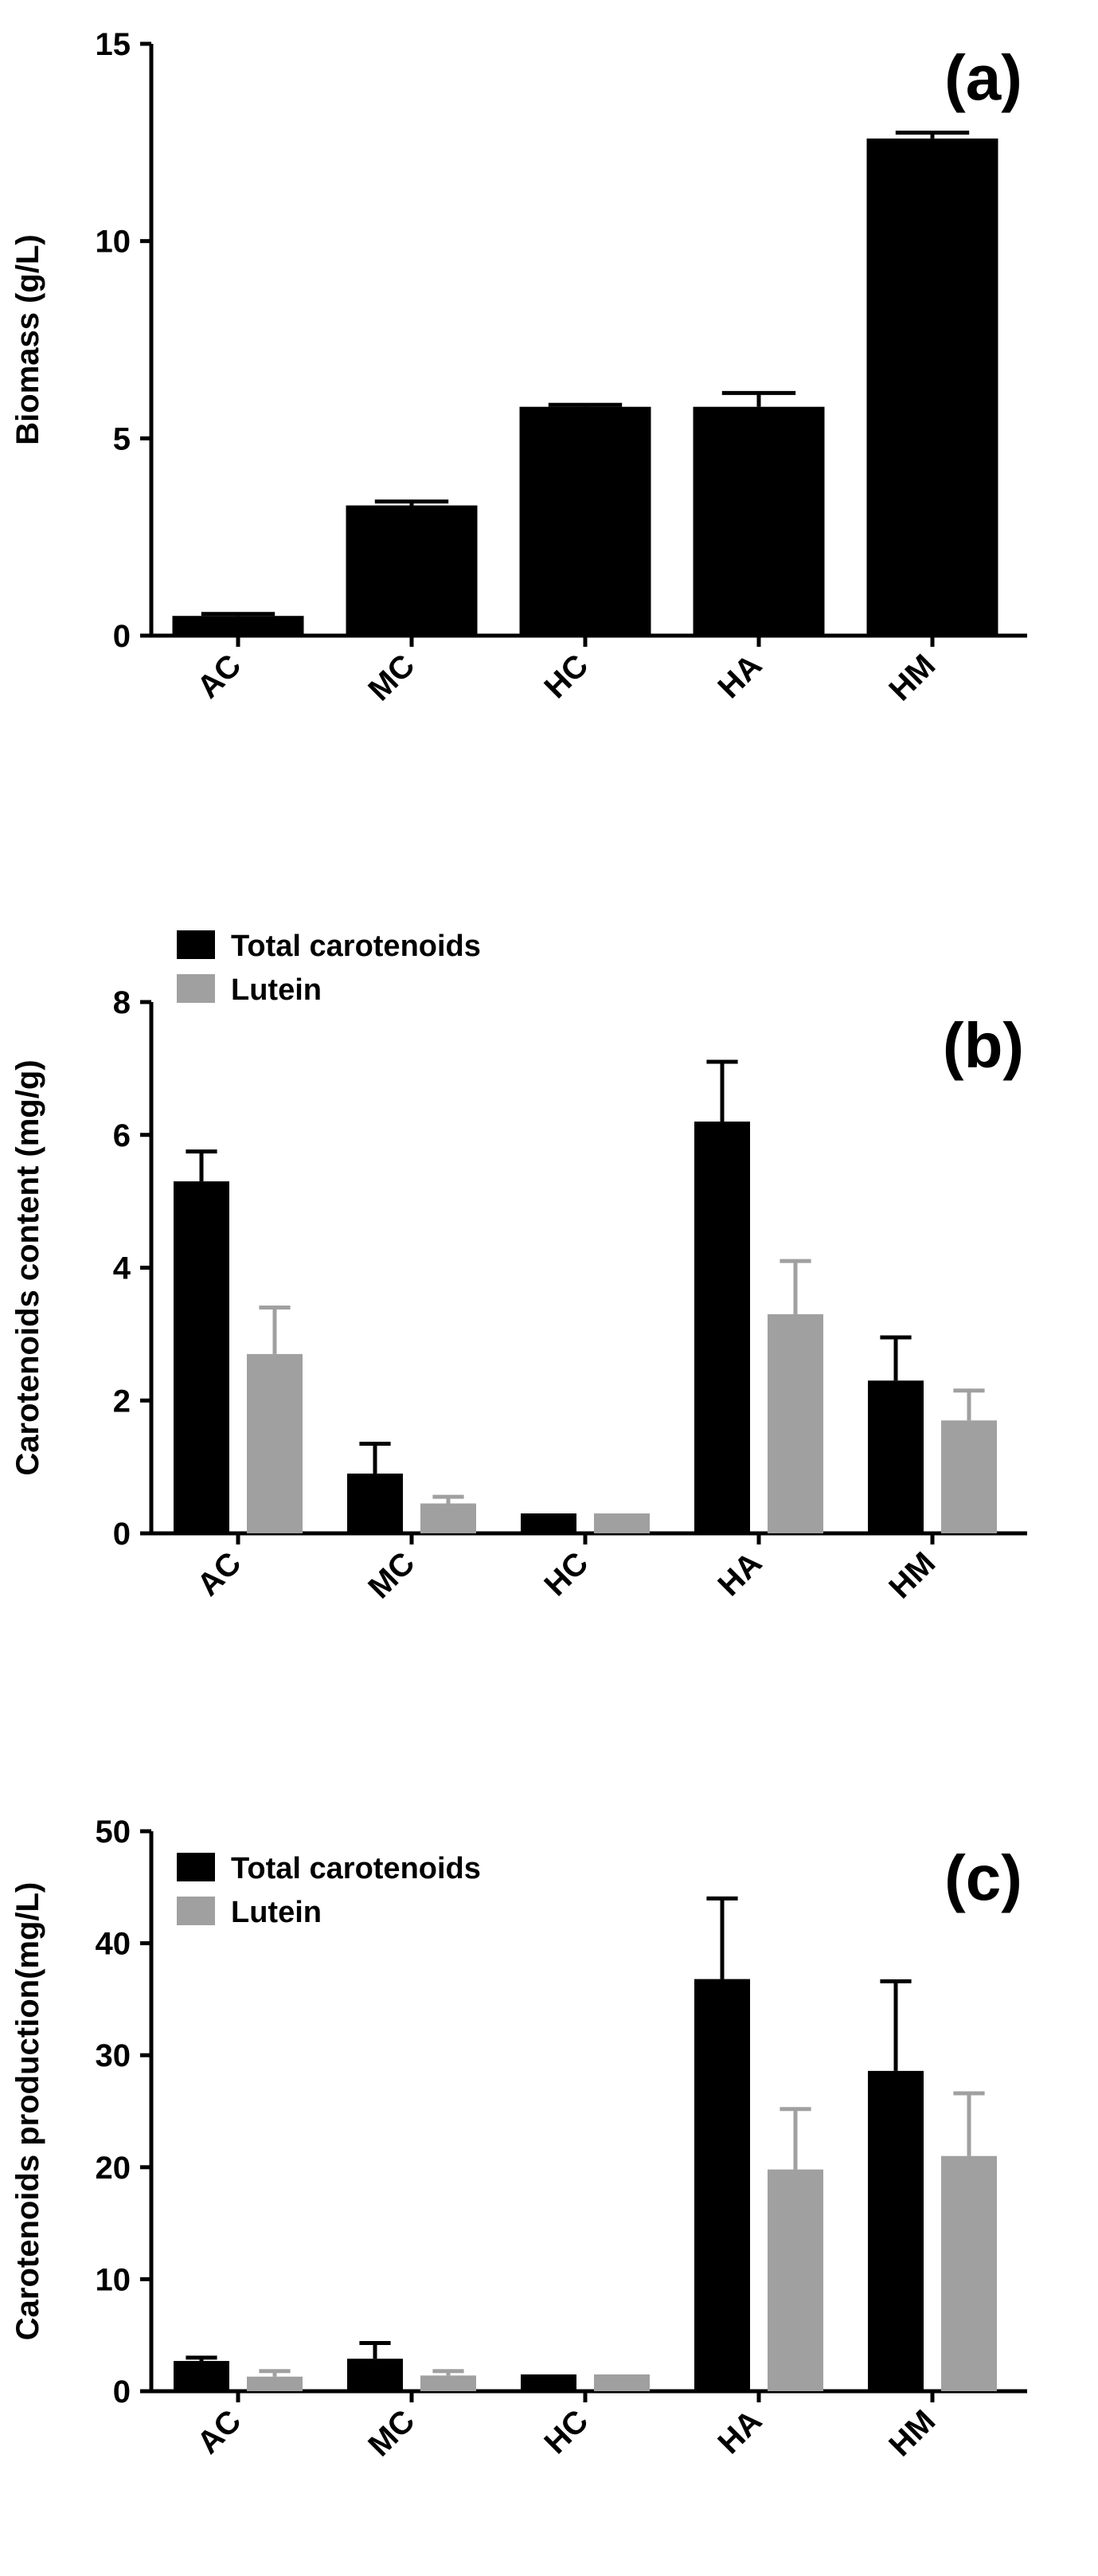 This screenshot has width=1098, height=2576. I want to click on y-tick-label: 8, so click(122, 1002).